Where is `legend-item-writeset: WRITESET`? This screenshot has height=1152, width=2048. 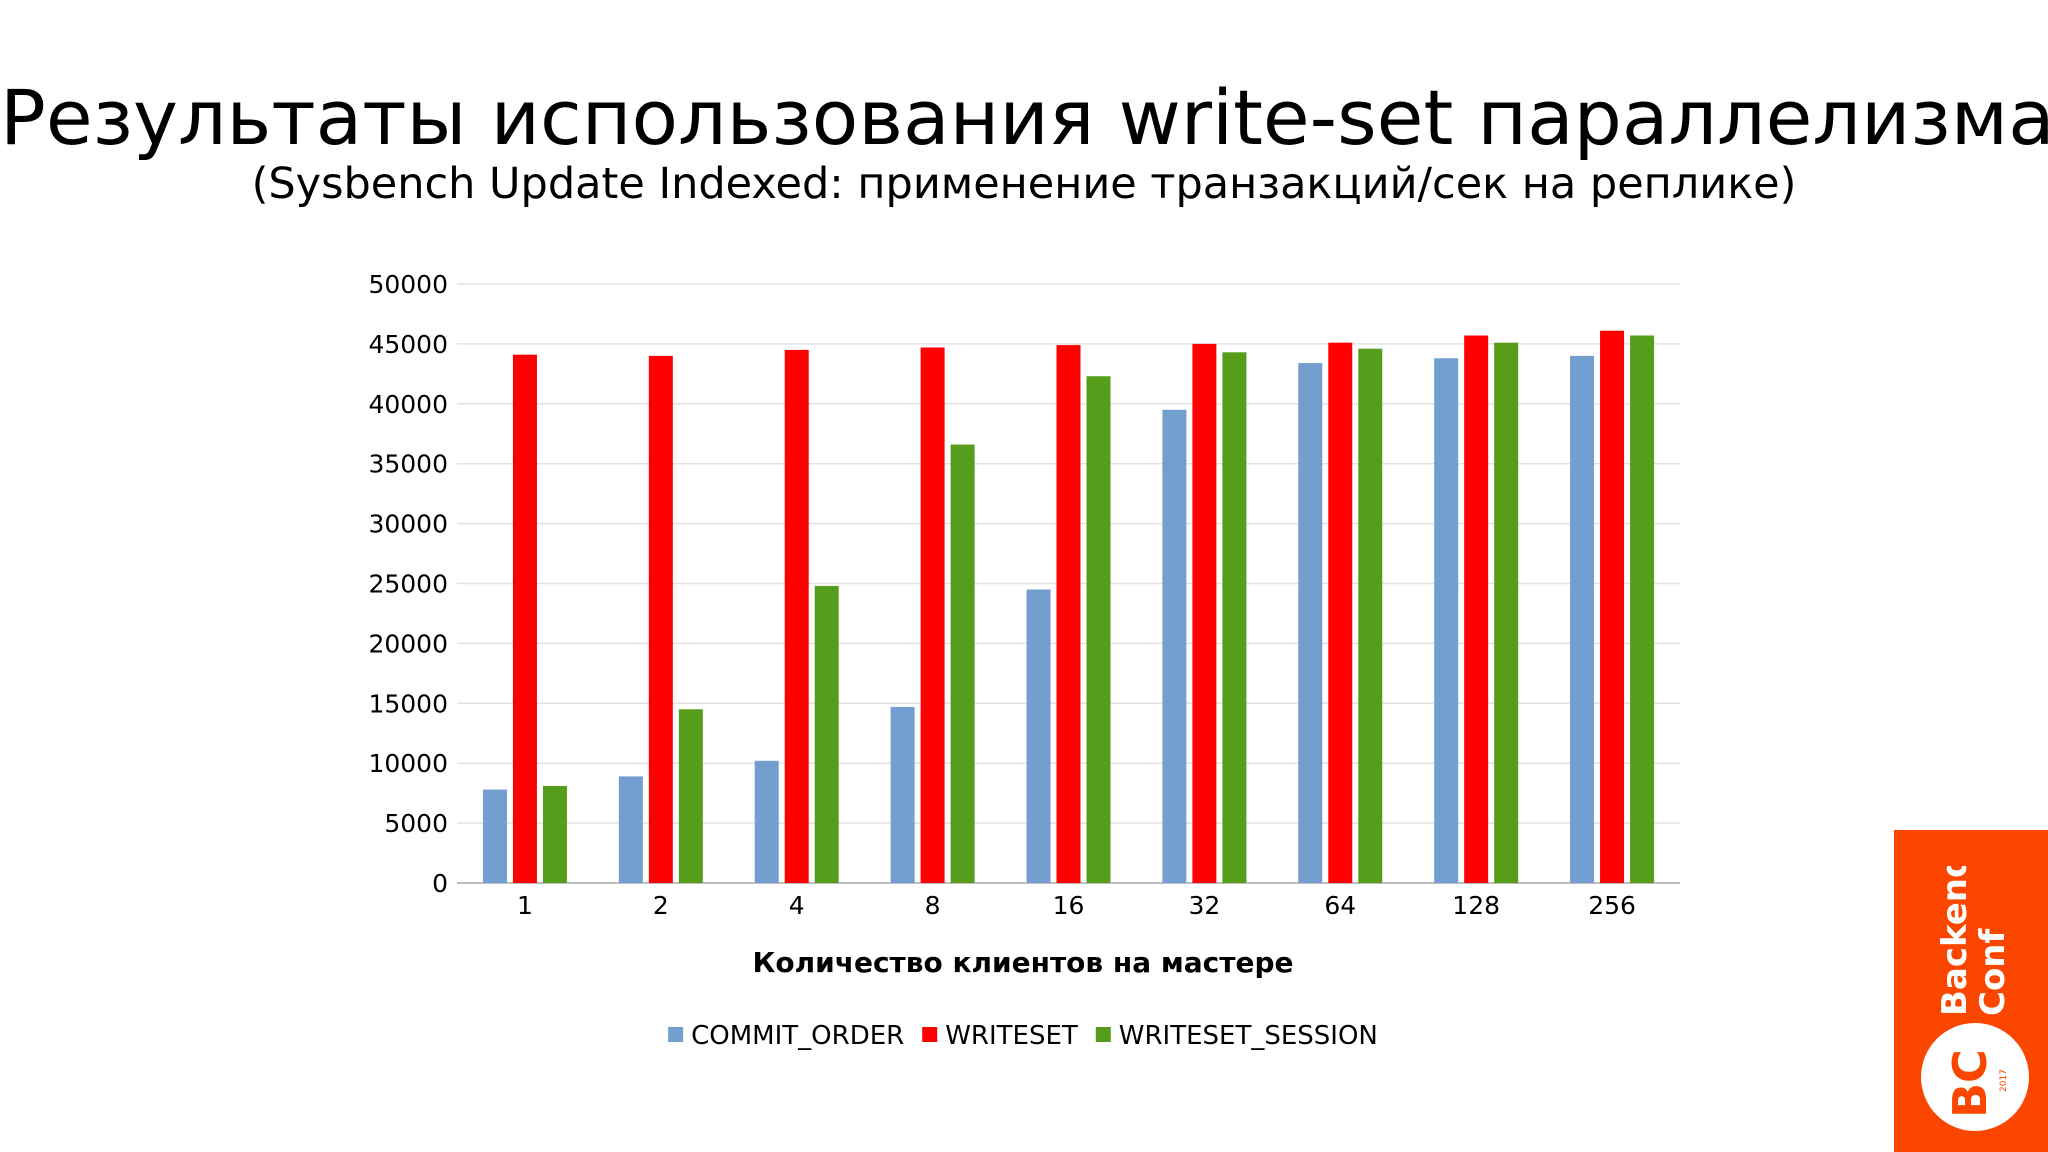
legend-item-writeset: WRITESET is located at coordinates (1000, 1036).